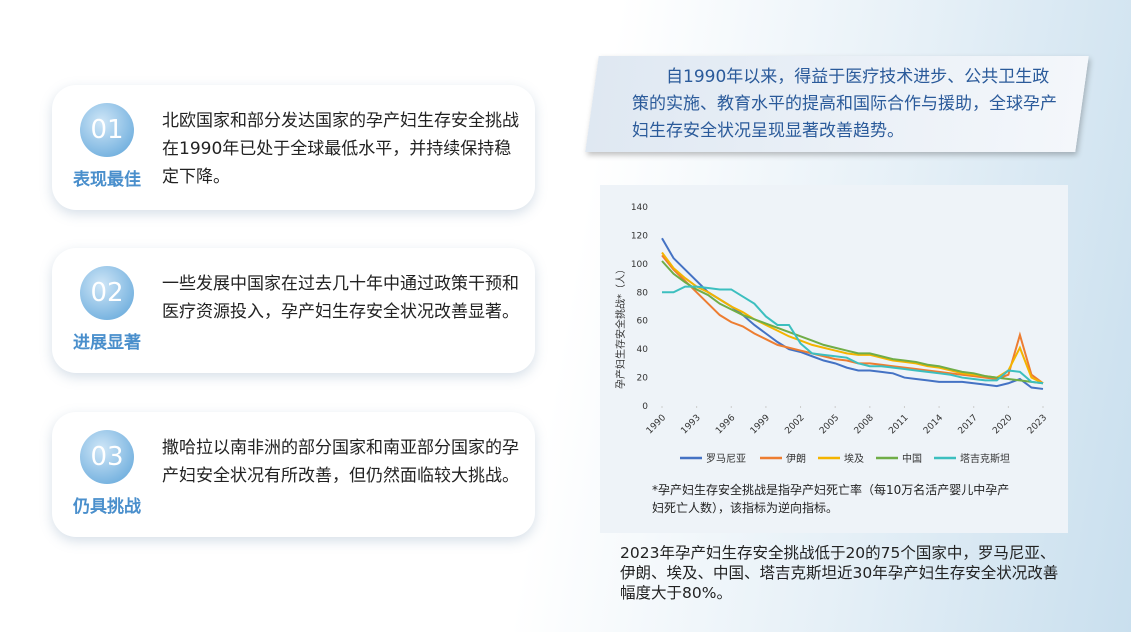 Image resolution: width=1131 pixels, height=632 pixels. Describe the element at coordinates (985, 458) in the screenshot. I see `legend-label: 塔吉克斯坦` at that location.